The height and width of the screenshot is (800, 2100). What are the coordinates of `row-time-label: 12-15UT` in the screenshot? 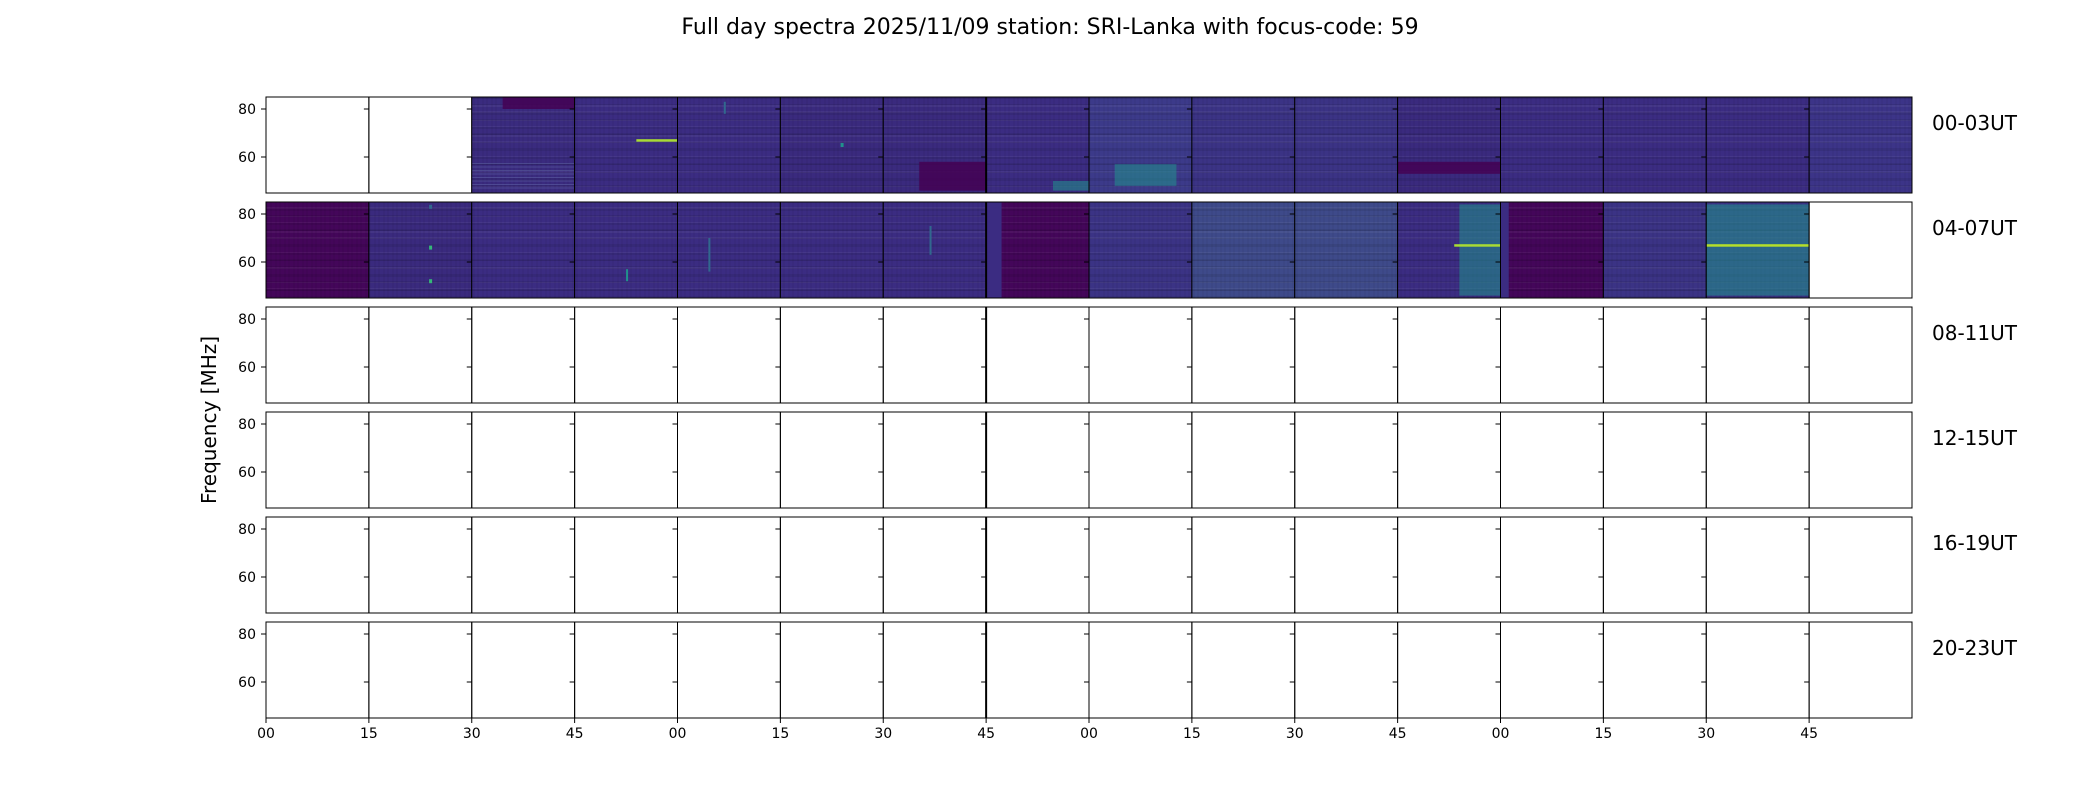 It's located at (1975, 438).